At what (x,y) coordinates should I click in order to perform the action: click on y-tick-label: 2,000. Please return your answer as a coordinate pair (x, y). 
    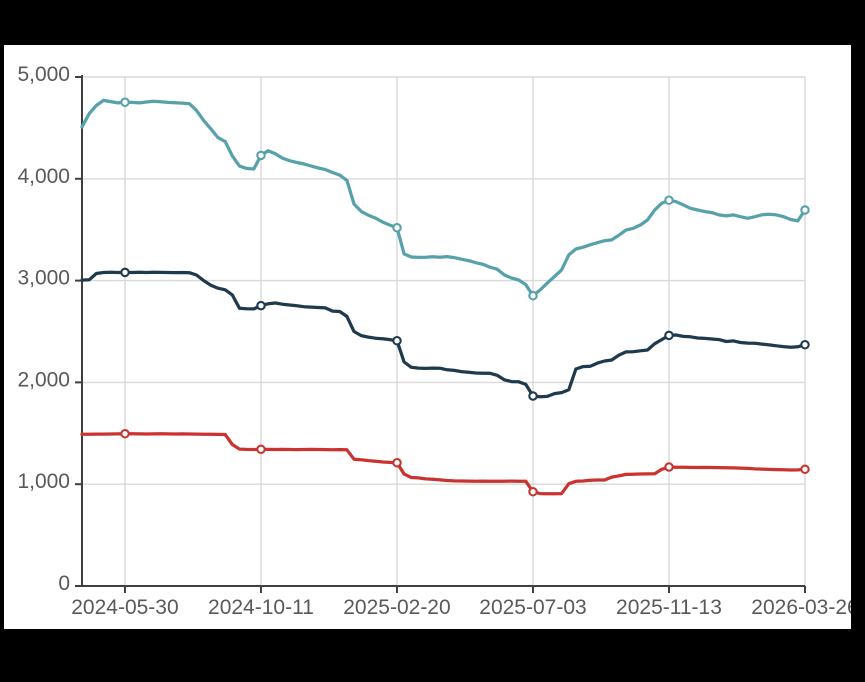
    Looking at the image, I should click on (43, 379).